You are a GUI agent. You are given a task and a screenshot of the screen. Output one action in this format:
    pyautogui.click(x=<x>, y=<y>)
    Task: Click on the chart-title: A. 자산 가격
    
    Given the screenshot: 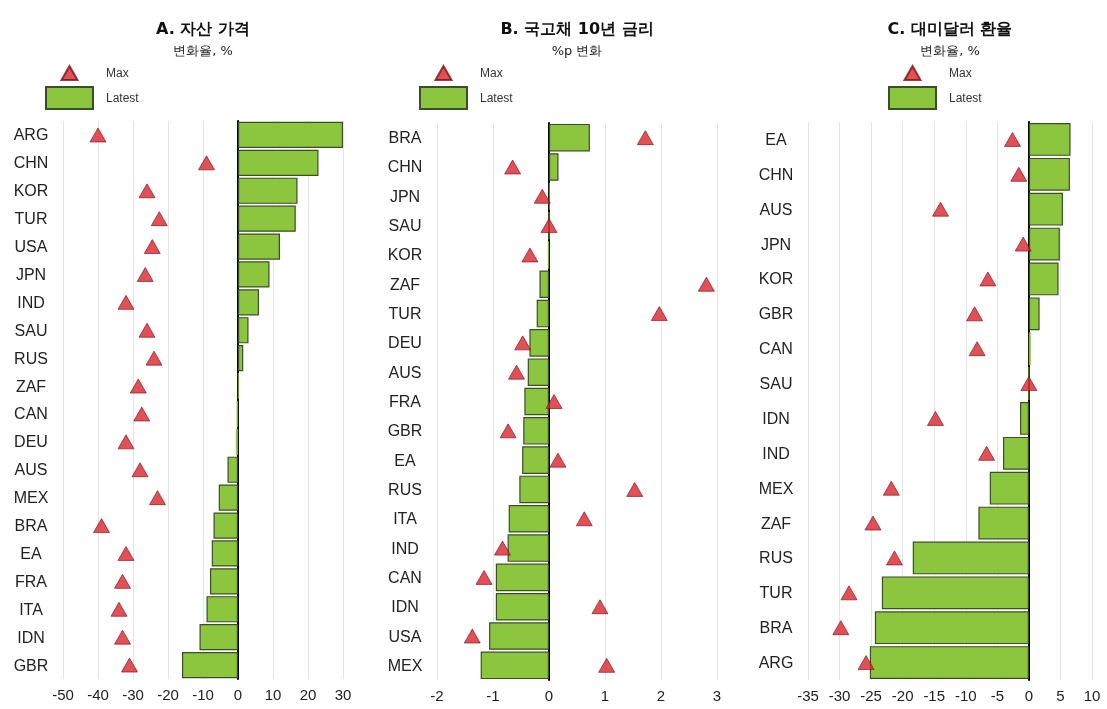 What is the action you would take?
    pyautogui.click(x=203, y=28)
    